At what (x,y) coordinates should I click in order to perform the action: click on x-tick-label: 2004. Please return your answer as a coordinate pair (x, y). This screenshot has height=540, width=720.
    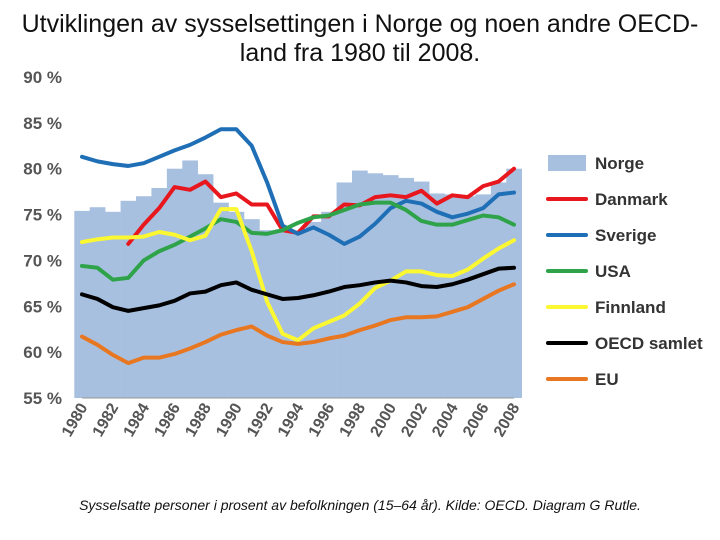
    Looking at the image, I should click on (445, 419).